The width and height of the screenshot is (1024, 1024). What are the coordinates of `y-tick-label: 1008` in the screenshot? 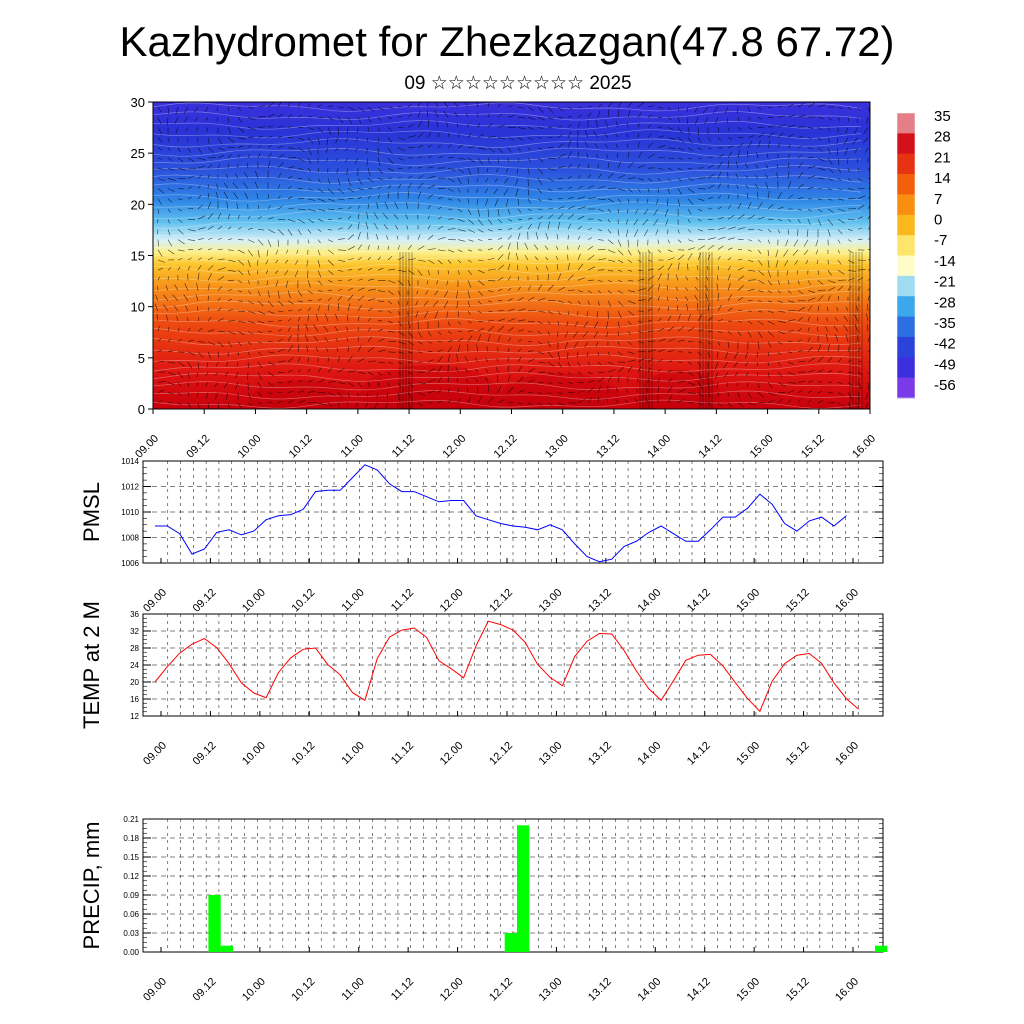 It's located at (130, 538).